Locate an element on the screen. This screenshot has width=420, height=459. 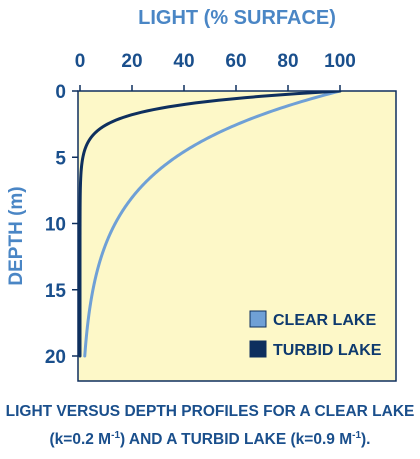
x-tick-label: 20 is located at coordinates (131, 61).